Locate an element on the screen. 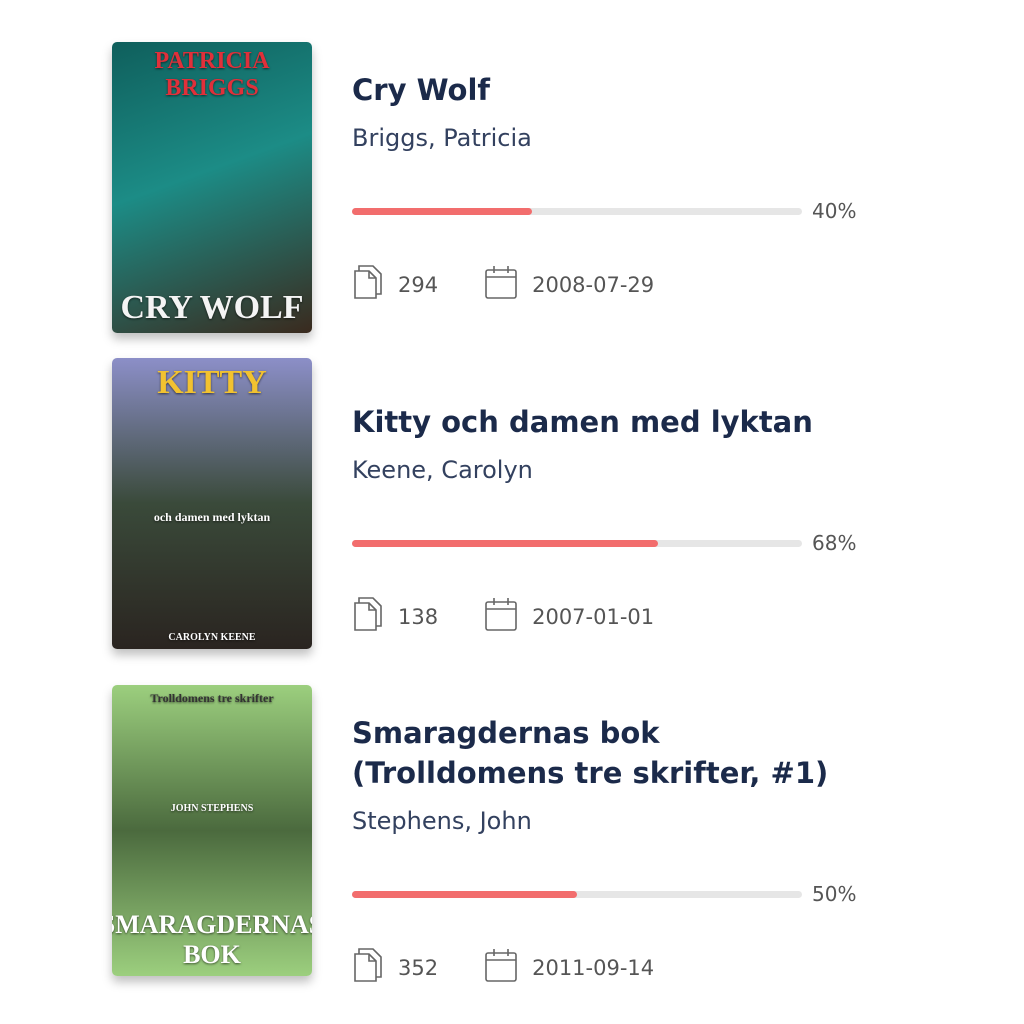 Image resolution: width=1024 pixels, height=1024 pixels. cover-text: CRY WOLF is located at coordinates (212, 307).